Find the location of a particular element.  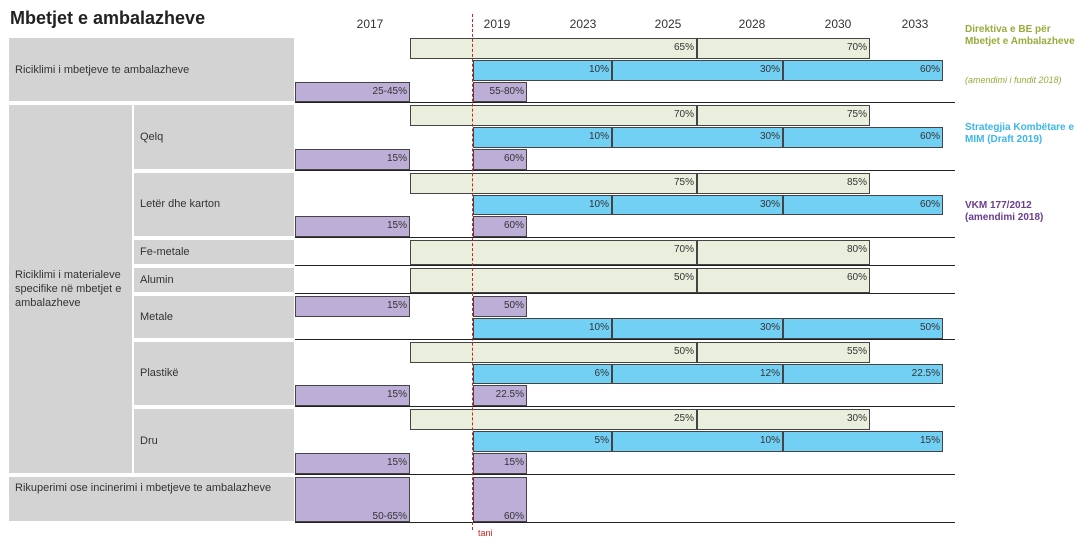

now-line is located at coordinates (472, 272).